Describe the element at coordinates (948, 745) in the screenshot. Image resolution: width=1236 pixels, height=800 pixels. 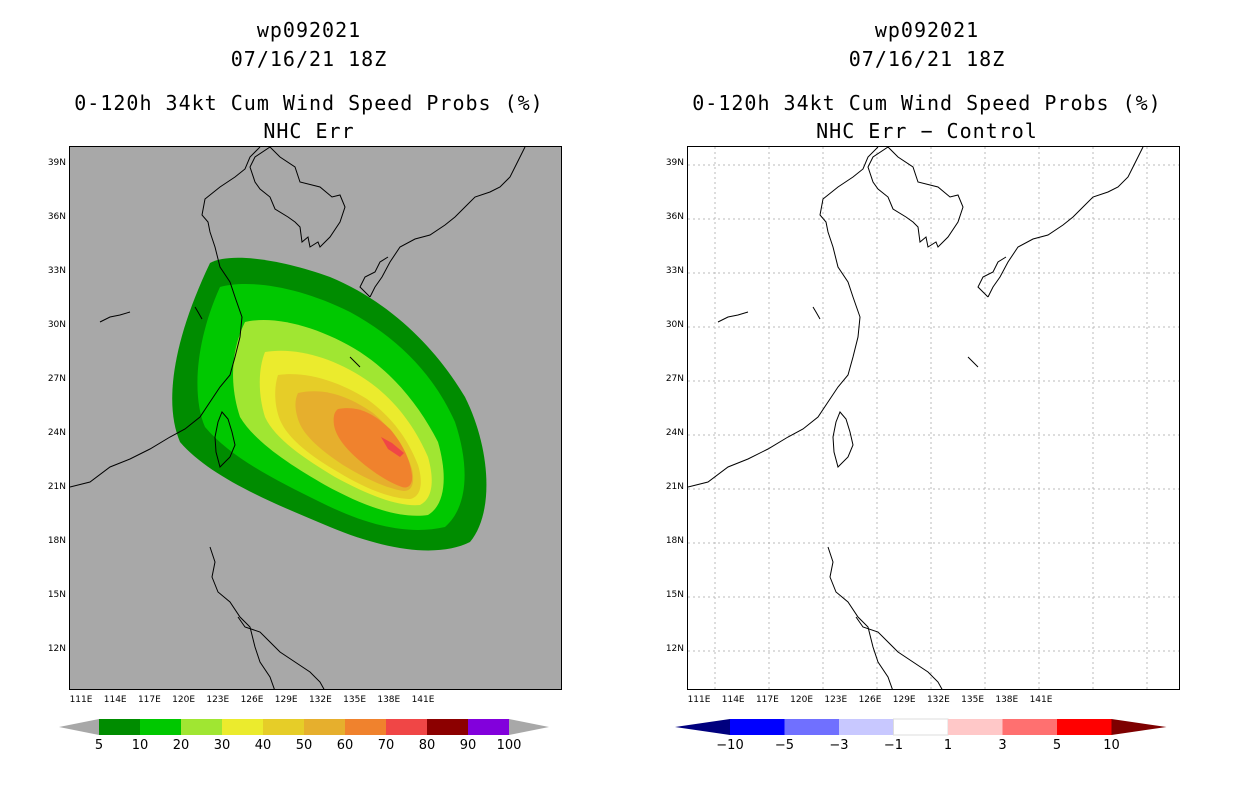
I see `colorbar-label: 1` at that location.